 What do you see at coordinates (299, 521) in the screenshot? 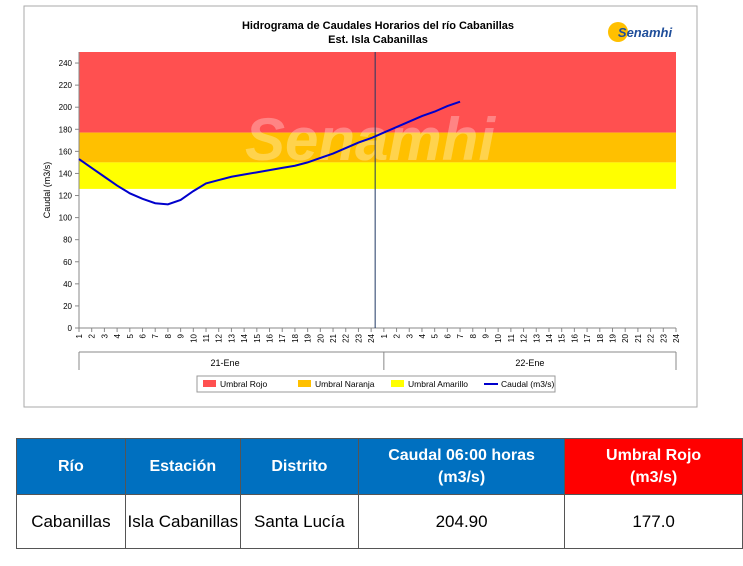
I see `table-cell: Santa Lucía` at bounding box center [299, 521].